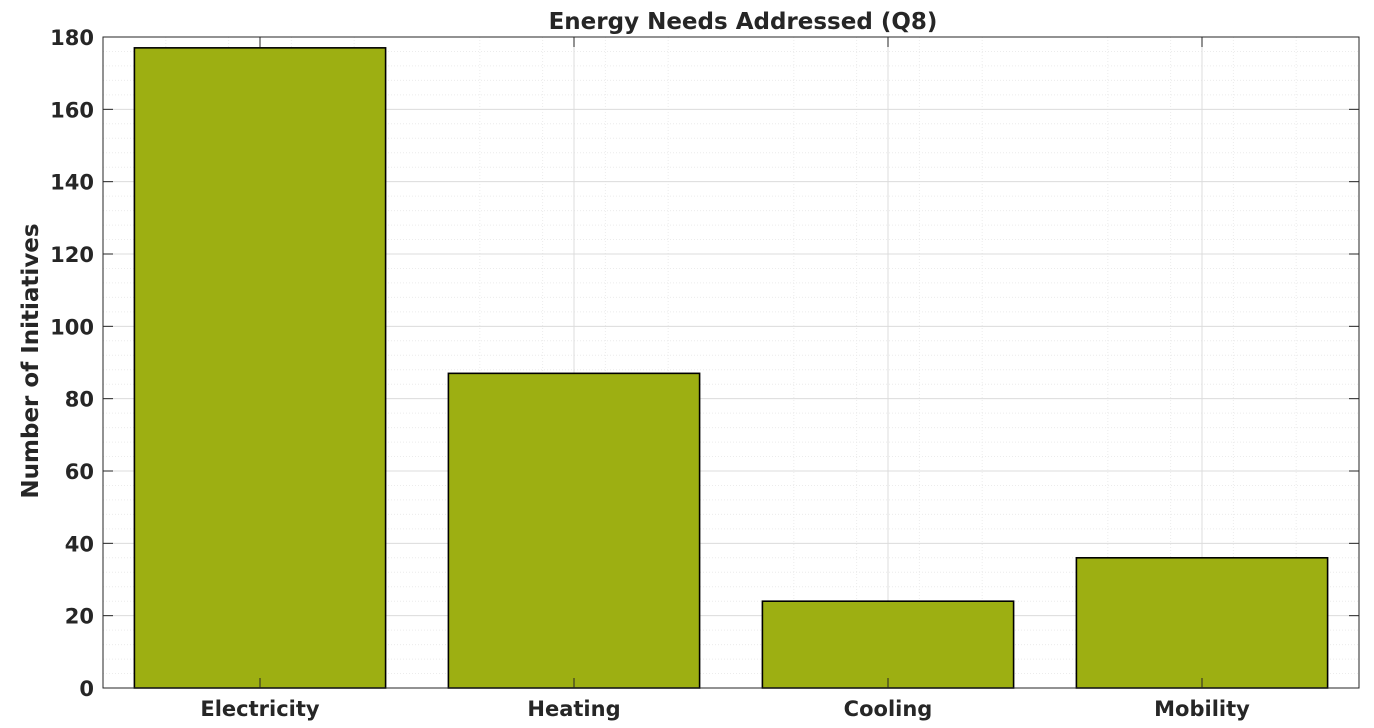  Describe the element at coordinates (72, 183) in the screenshot. I see `y-tick-label: 140` at that location.